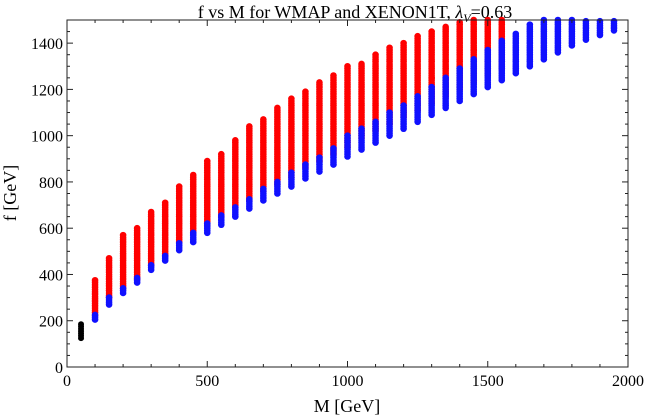 The width and height of the screenshot is (650, 416). I want to click on y-tick-label: 1200, so click(47, 90).